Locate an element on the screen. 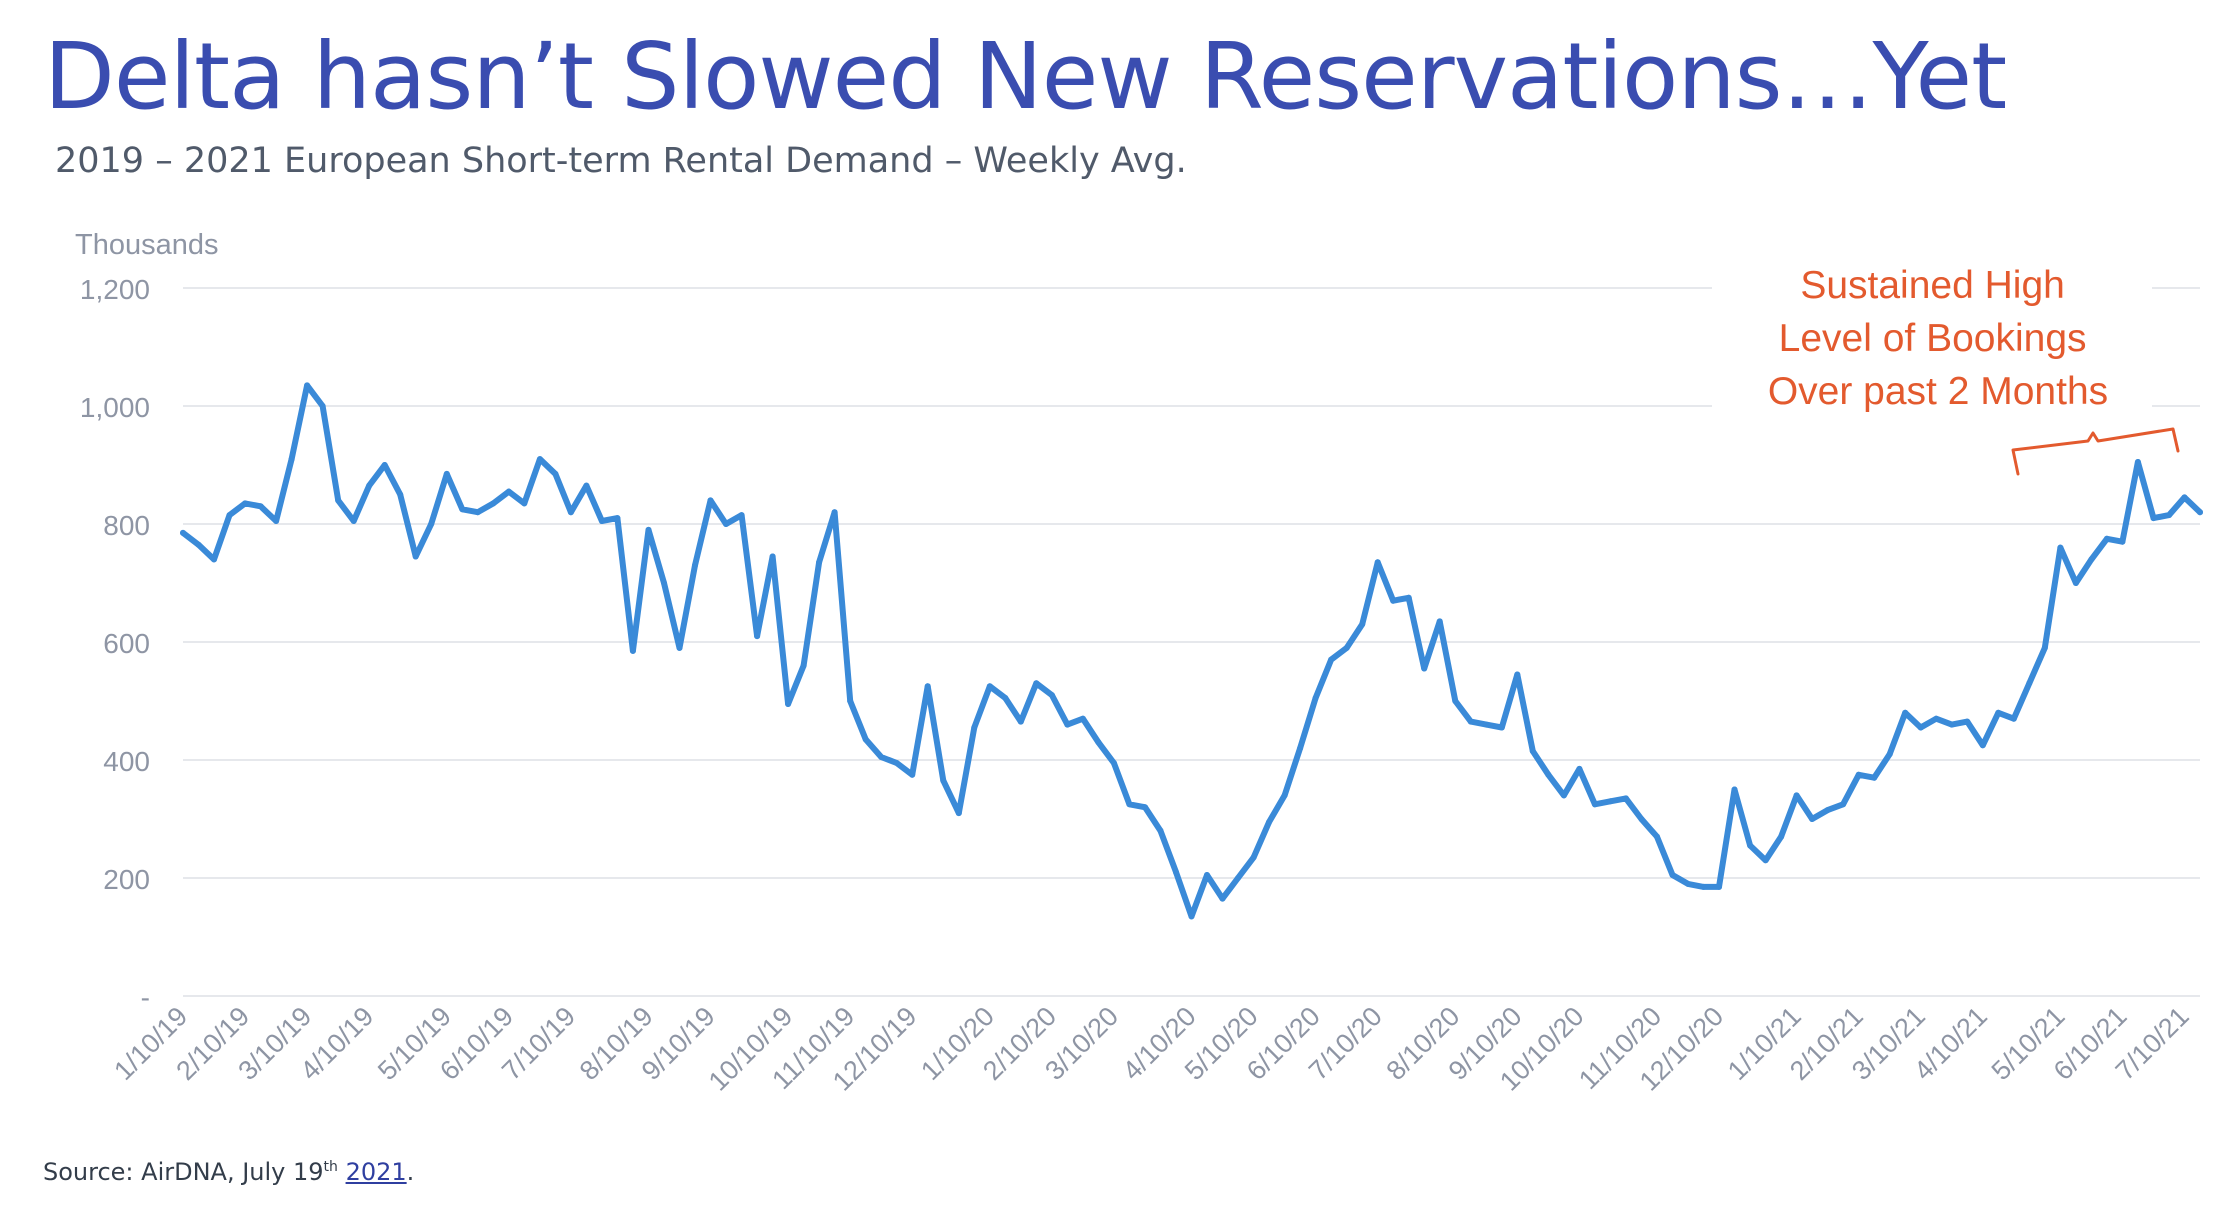 This screenshot has width=2216, height=1210. source-note: Source: AirDNA, July 19th 2021. is located at coordinates (228, 1172).